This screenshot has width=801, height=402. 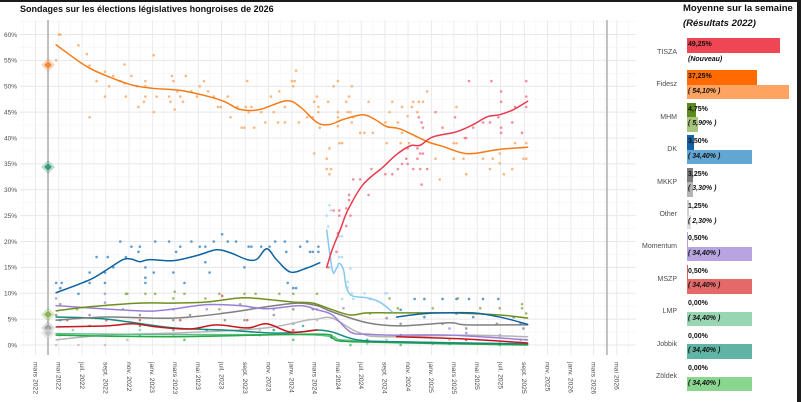 What do you see at coordinates (10, 242) in the screenshot?
I see `y-tick-label: 20%` at bounding box center [10, 242].